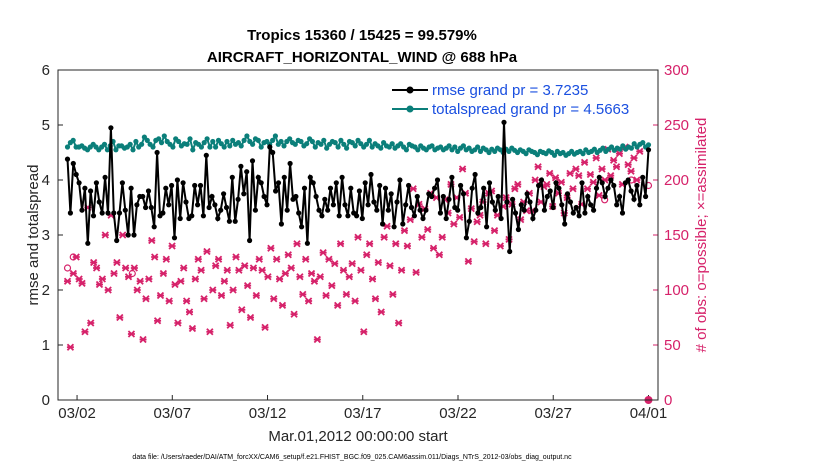 The image size is (830, 470). What do you see at coordinates (362, 35) in the screenshot?
I see `chart-title: Tropics 15360 / 15425 = 99.579%` at bounding box center [362, 35].